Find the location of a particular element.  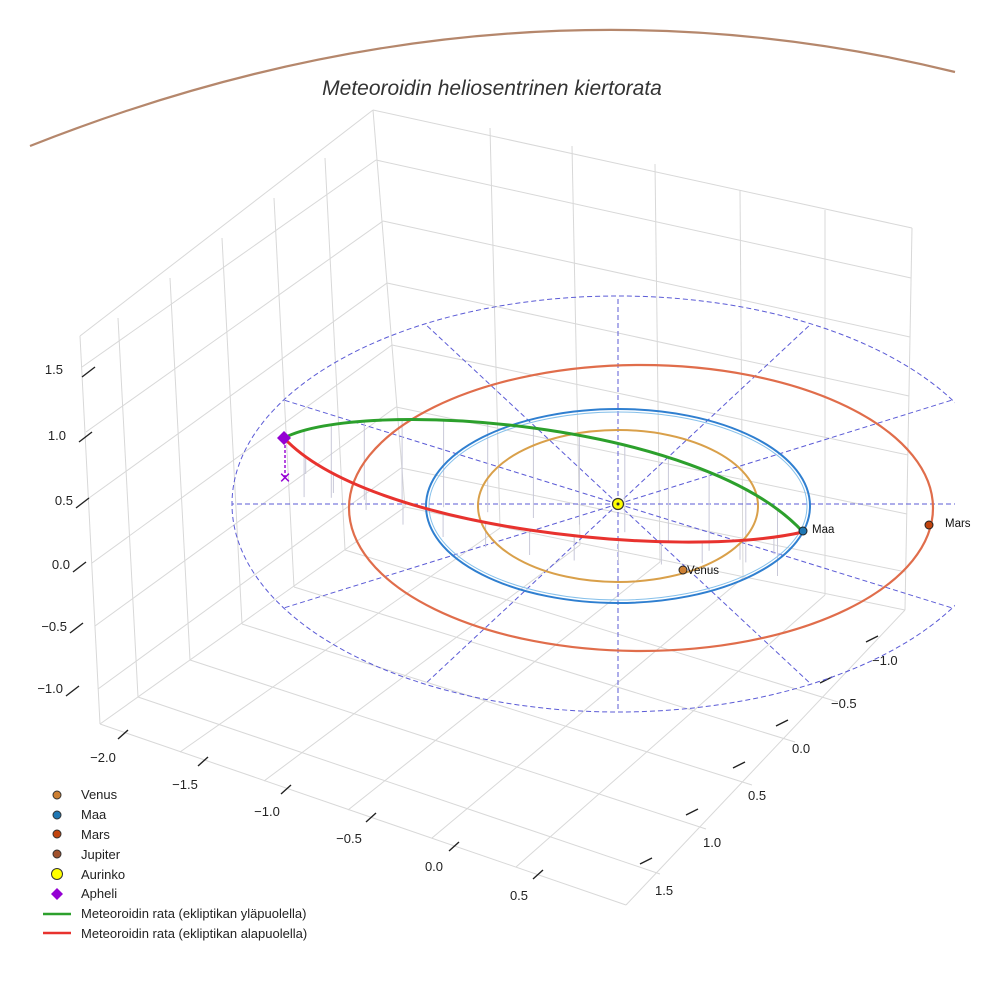

meteoroid-orbit is located at coordinates (543, 481).